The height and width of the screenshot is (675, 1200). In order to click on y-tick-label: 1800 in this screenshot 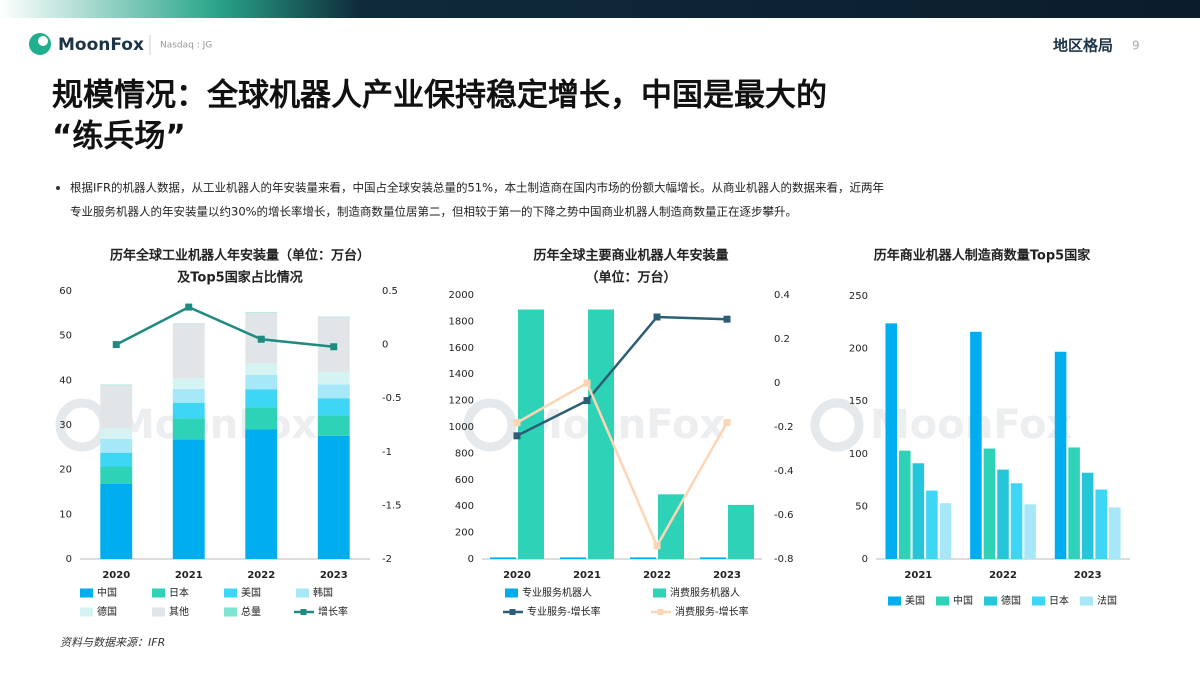, I will do `click(461, 321)`.